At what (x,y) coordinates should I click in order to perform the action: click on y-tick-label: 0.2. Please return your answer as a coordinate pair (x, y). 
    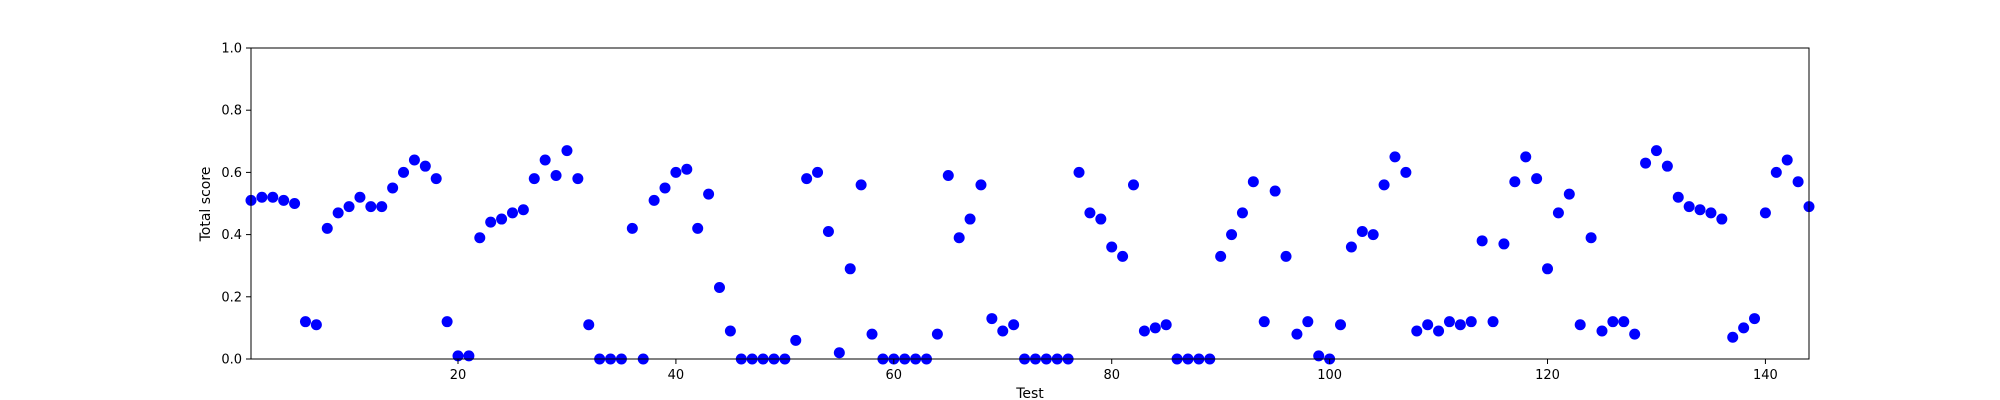
    Looking at the image, I should click on (231, 297).